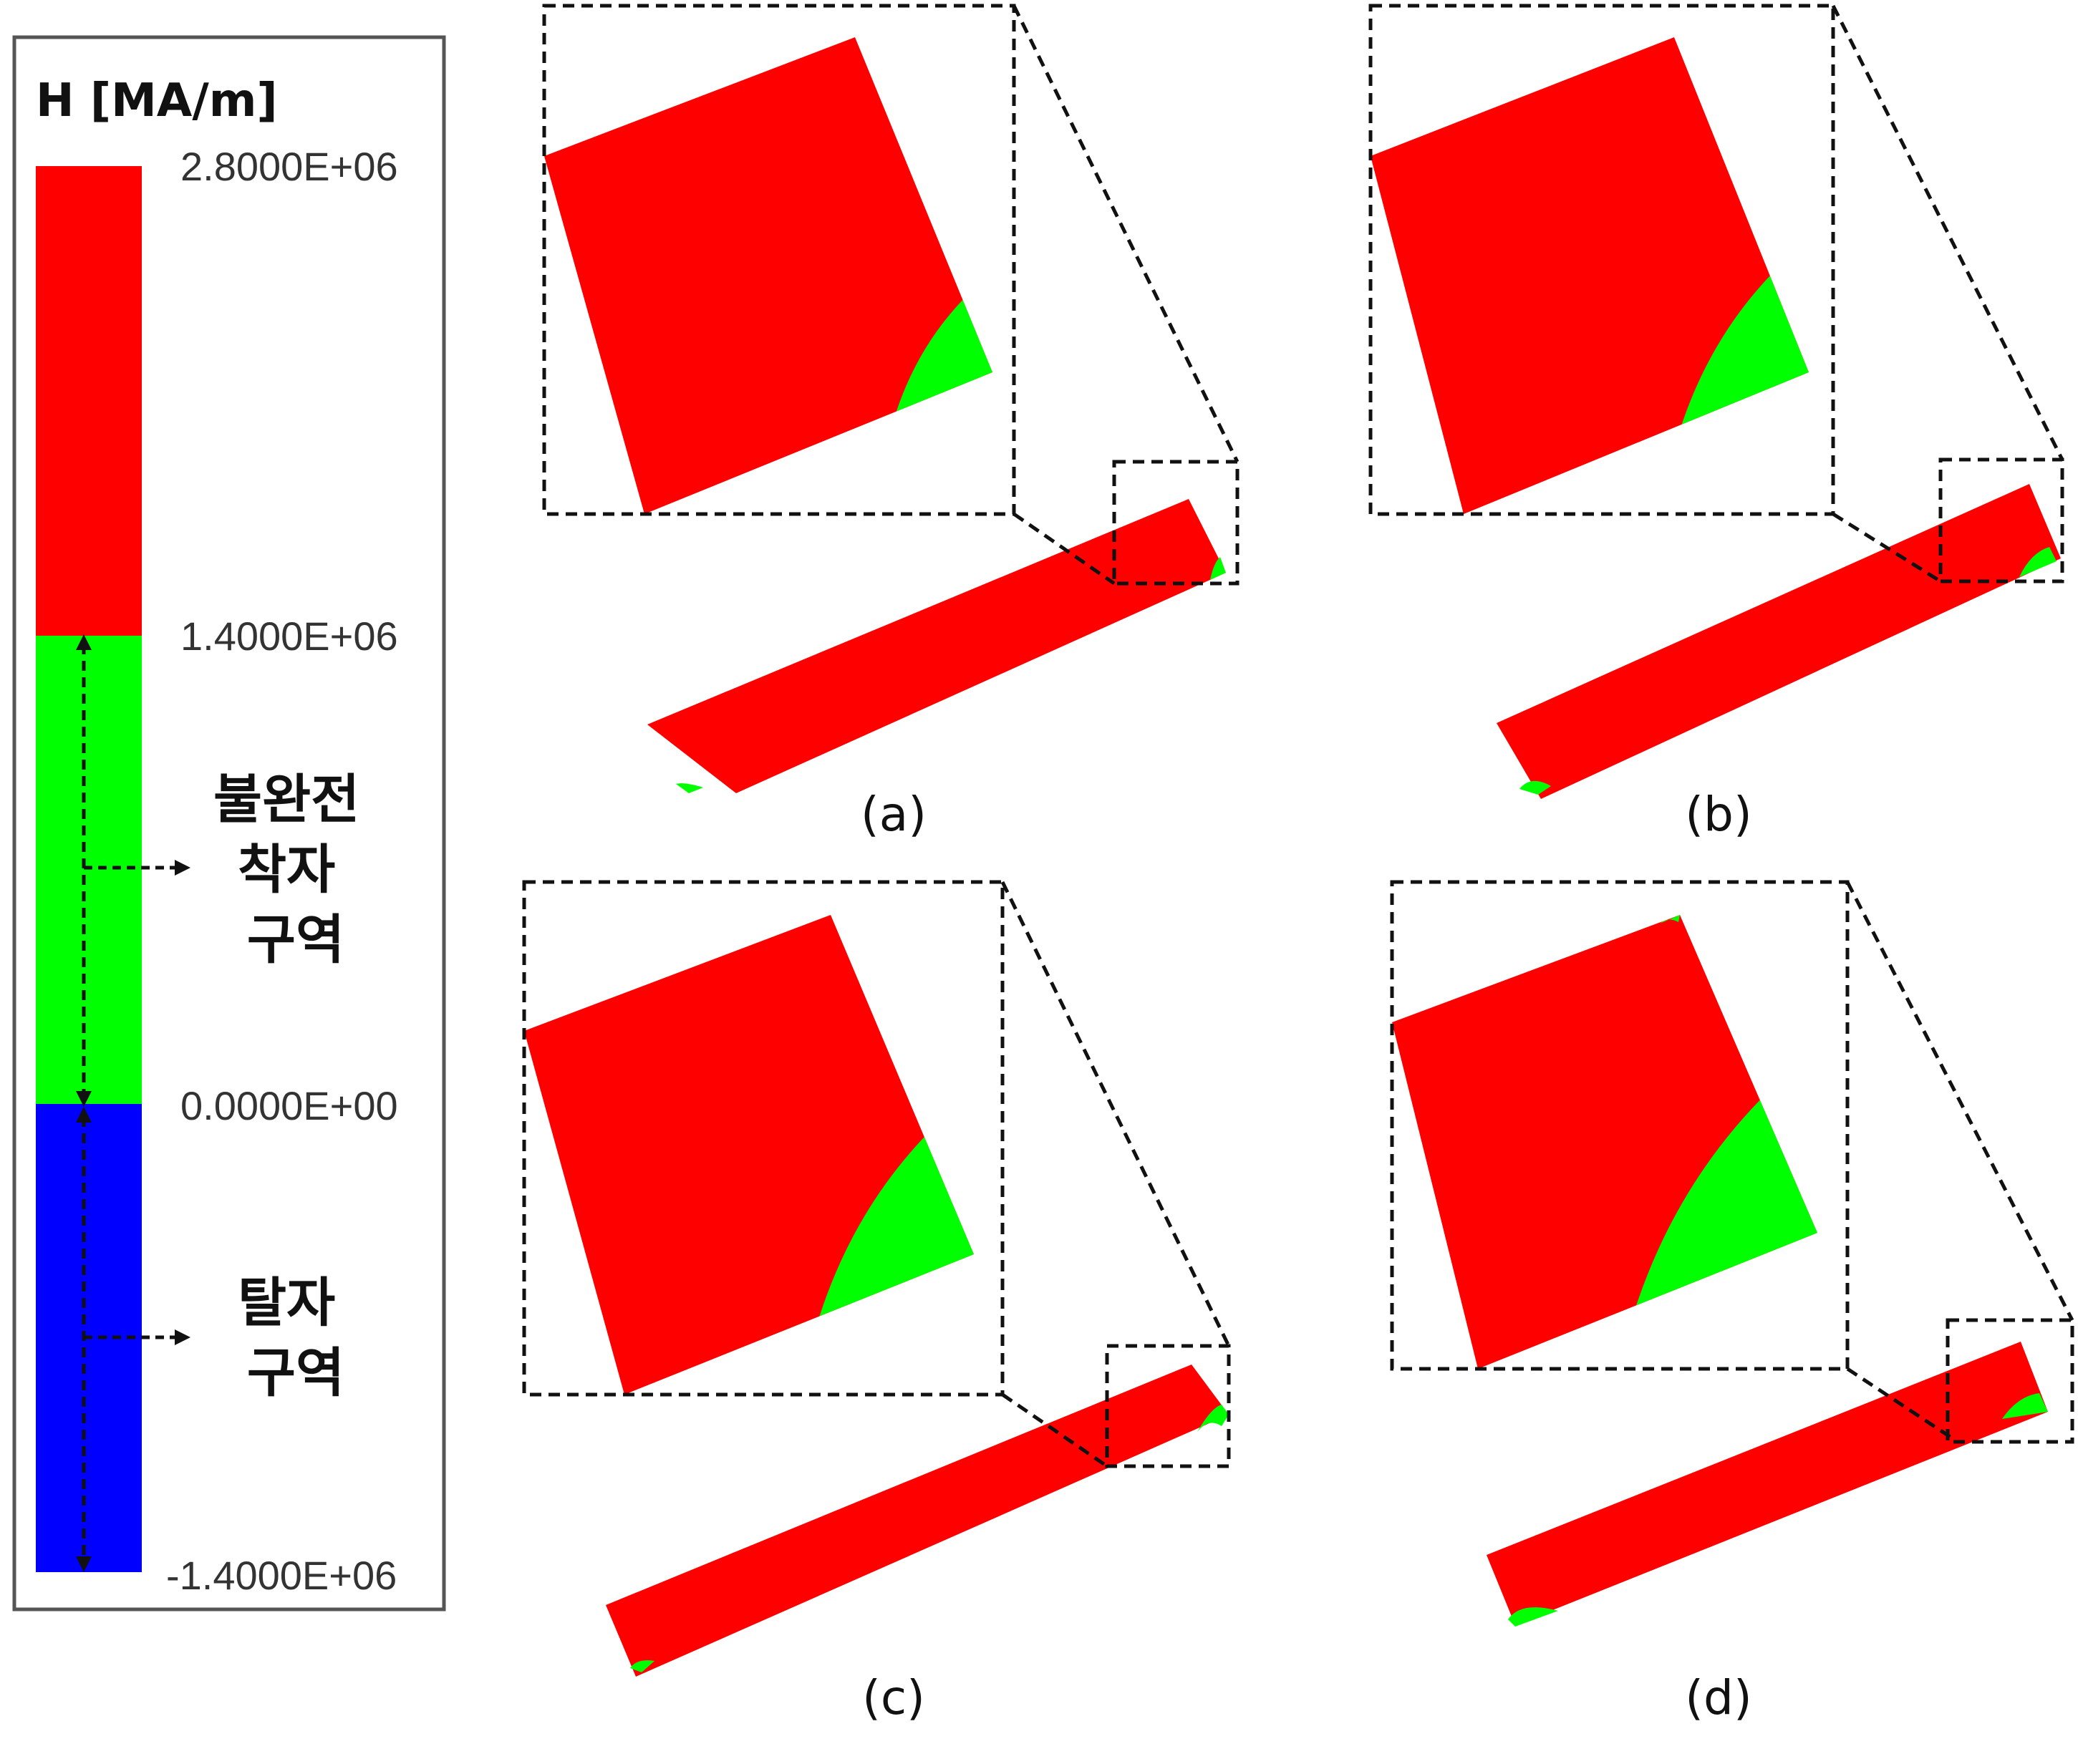 This screenshot has height=1764, width=2078. Describe the element at coordinates (286, 799) in the screenshot. I see `zone-label-line: 불완전` at that location.